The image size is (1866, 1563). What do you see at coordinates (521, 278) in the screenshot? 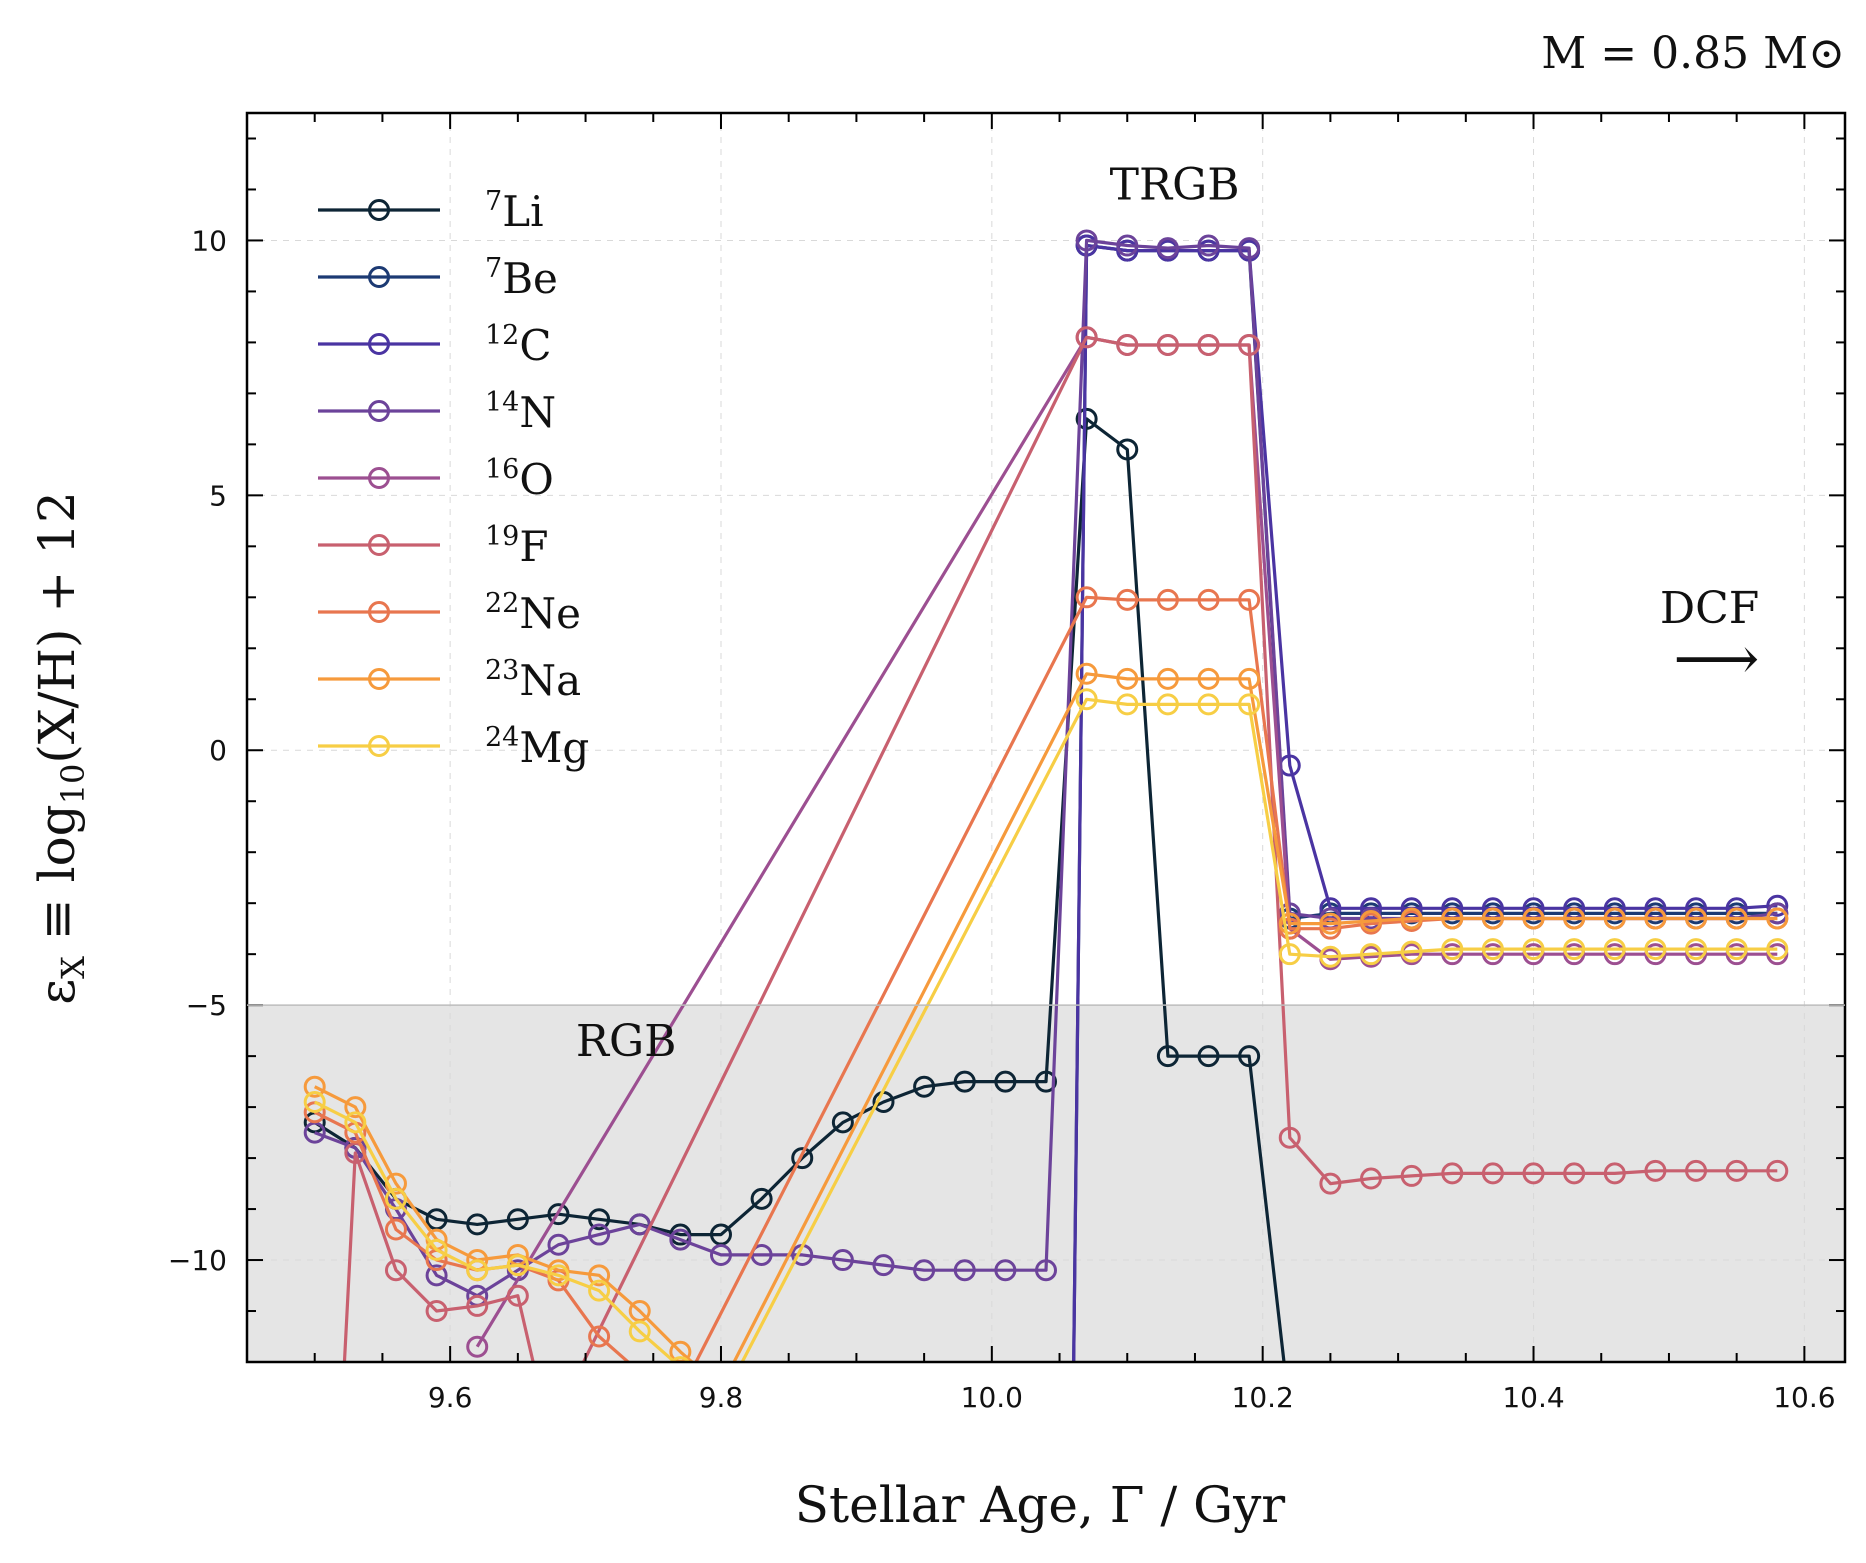
I see `legend-label-7Be: 7Be` at bounding box center [521, 278].